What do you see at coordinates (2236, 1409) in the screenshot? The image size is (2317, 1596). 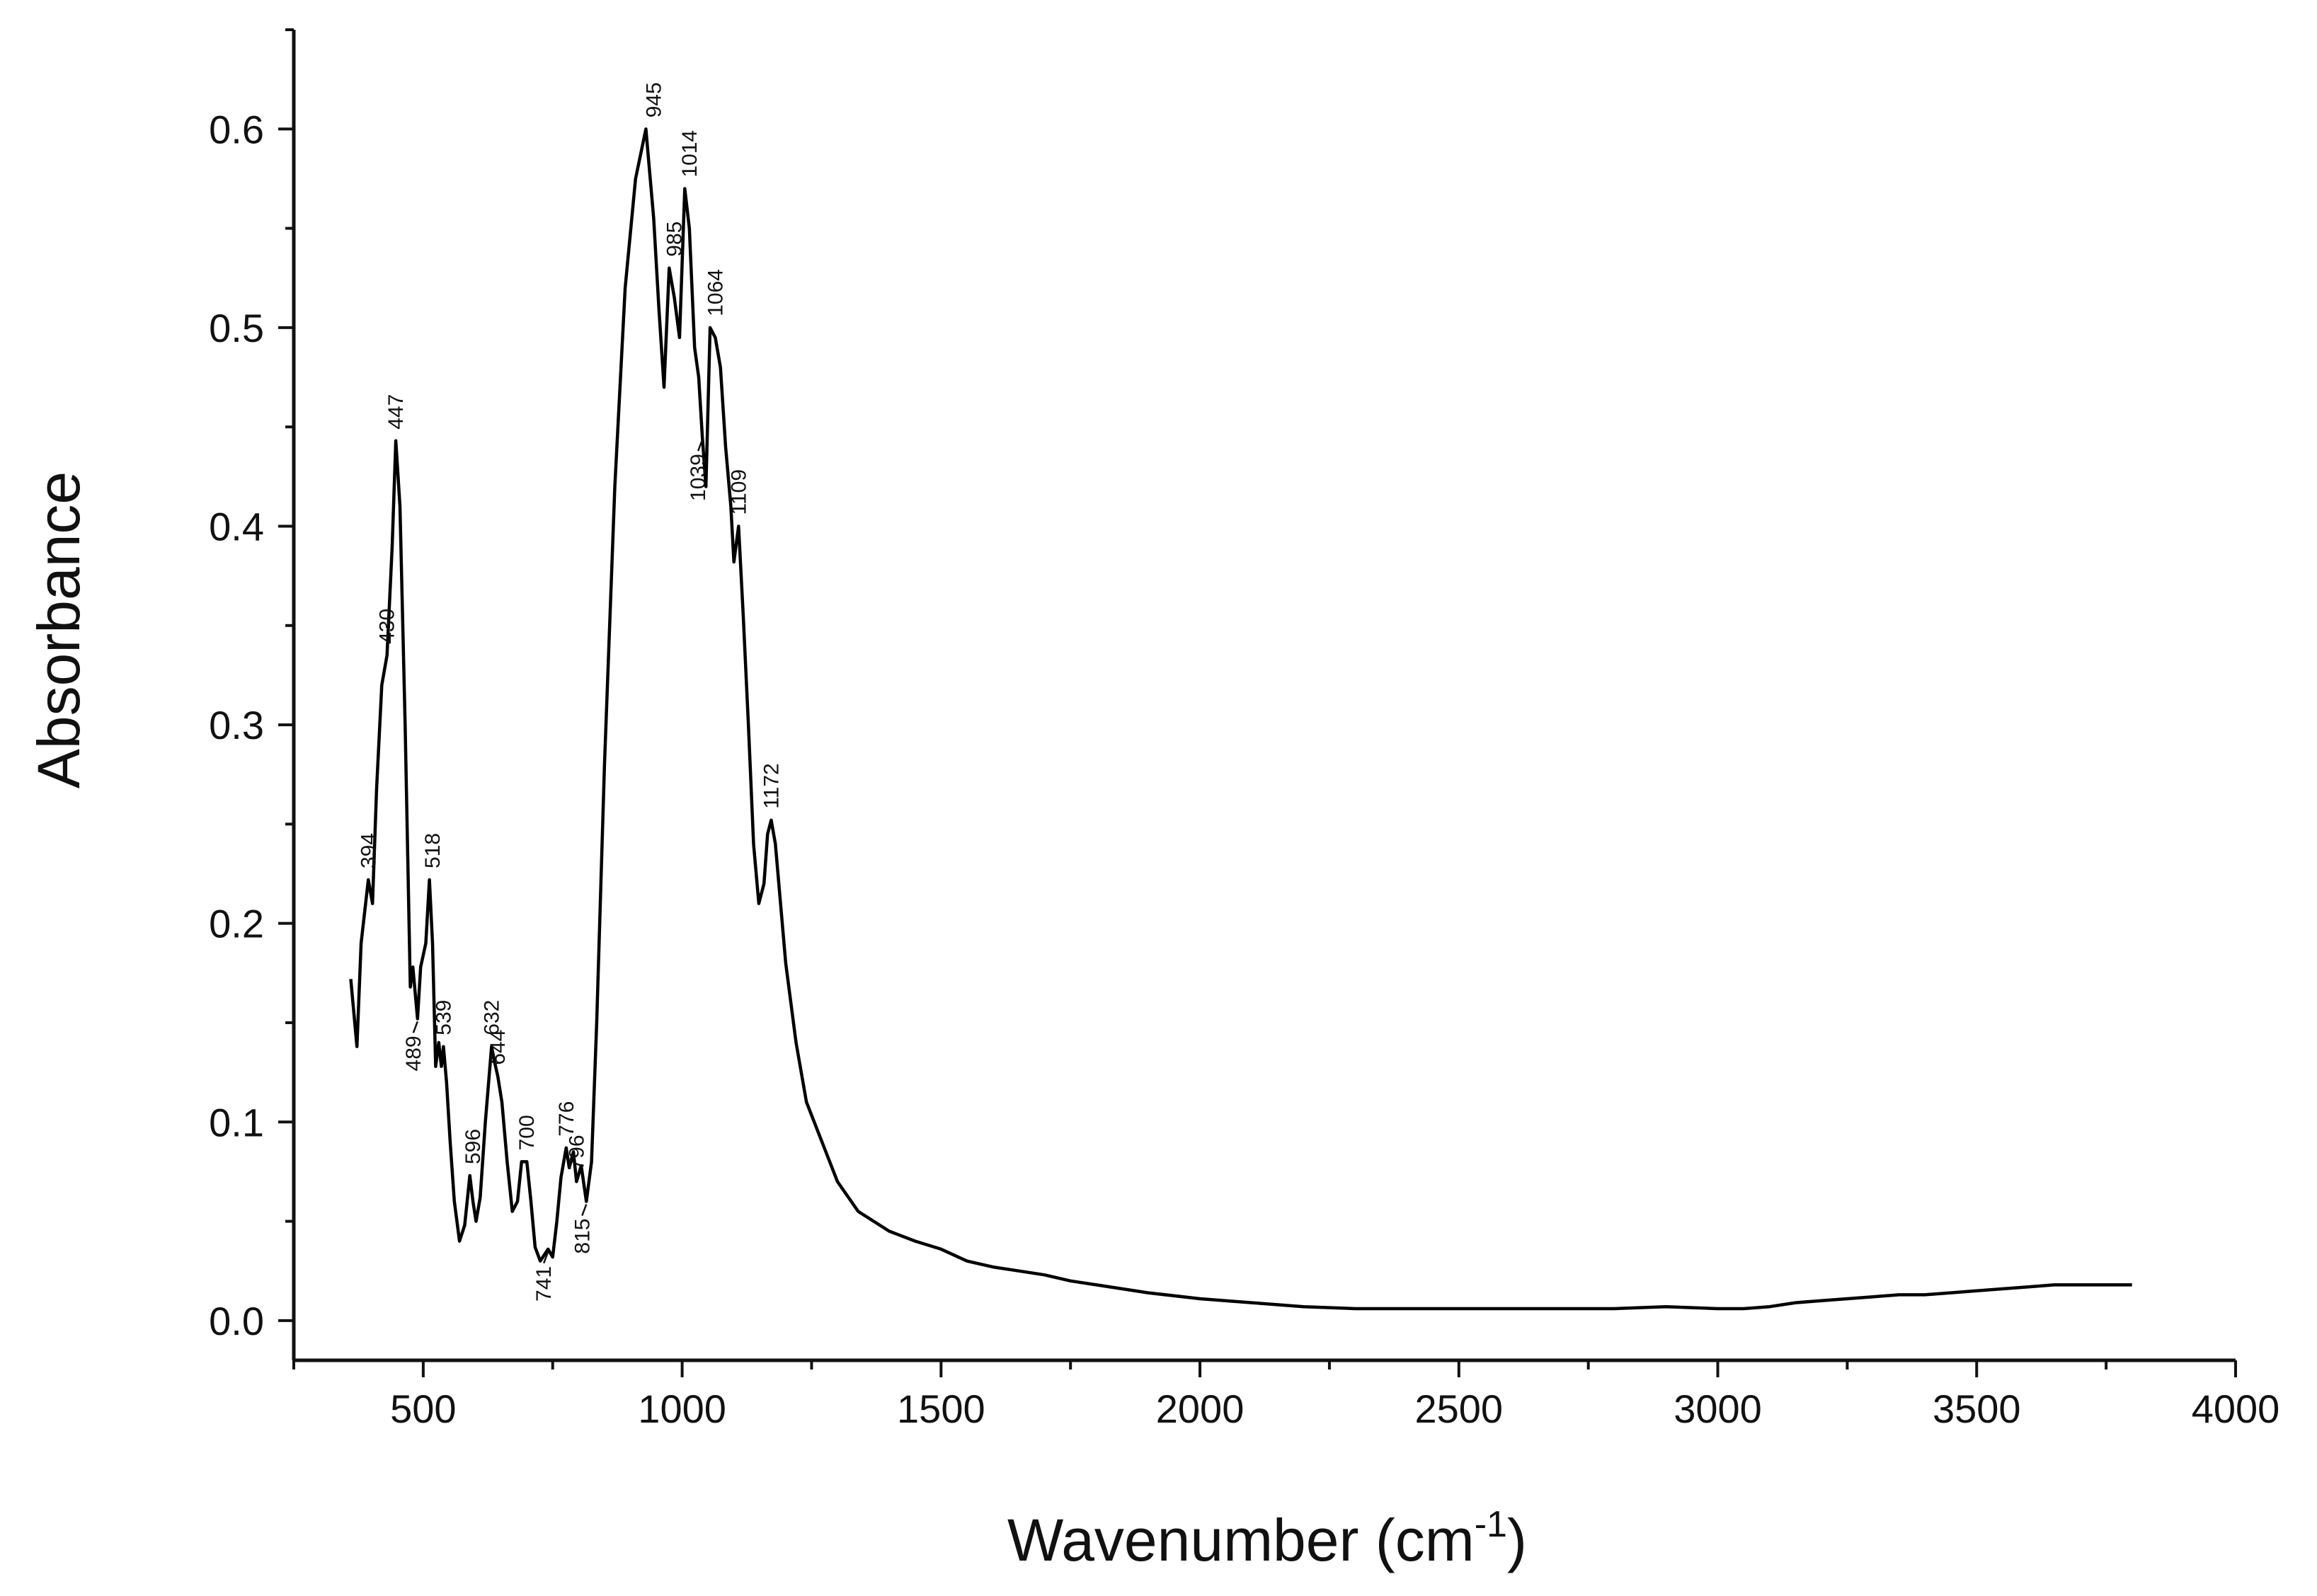 I see `x-tick-label: 4000` at bounding box center [2236, 1409].